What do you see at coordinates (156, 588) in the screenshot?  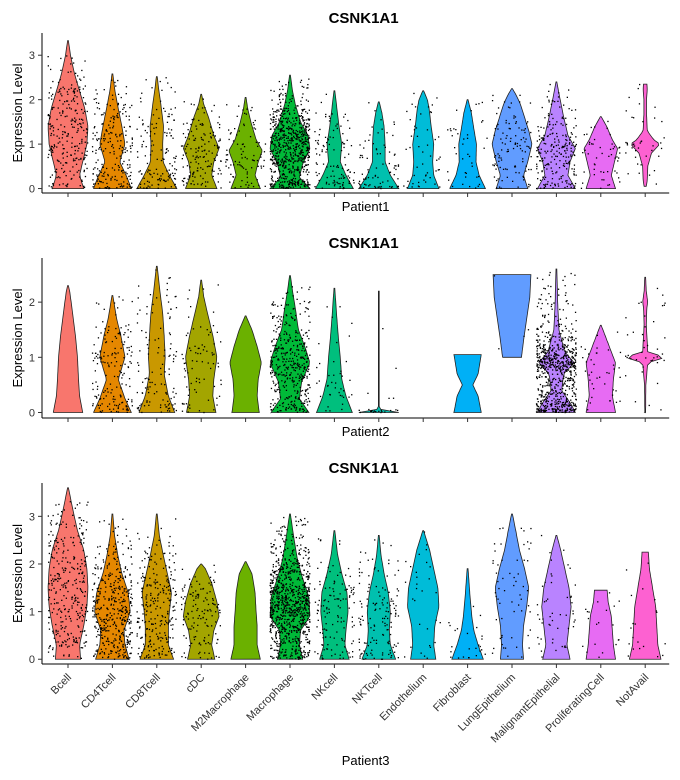 I see `points-CD8Tcell` at bounding box center [156, 588].